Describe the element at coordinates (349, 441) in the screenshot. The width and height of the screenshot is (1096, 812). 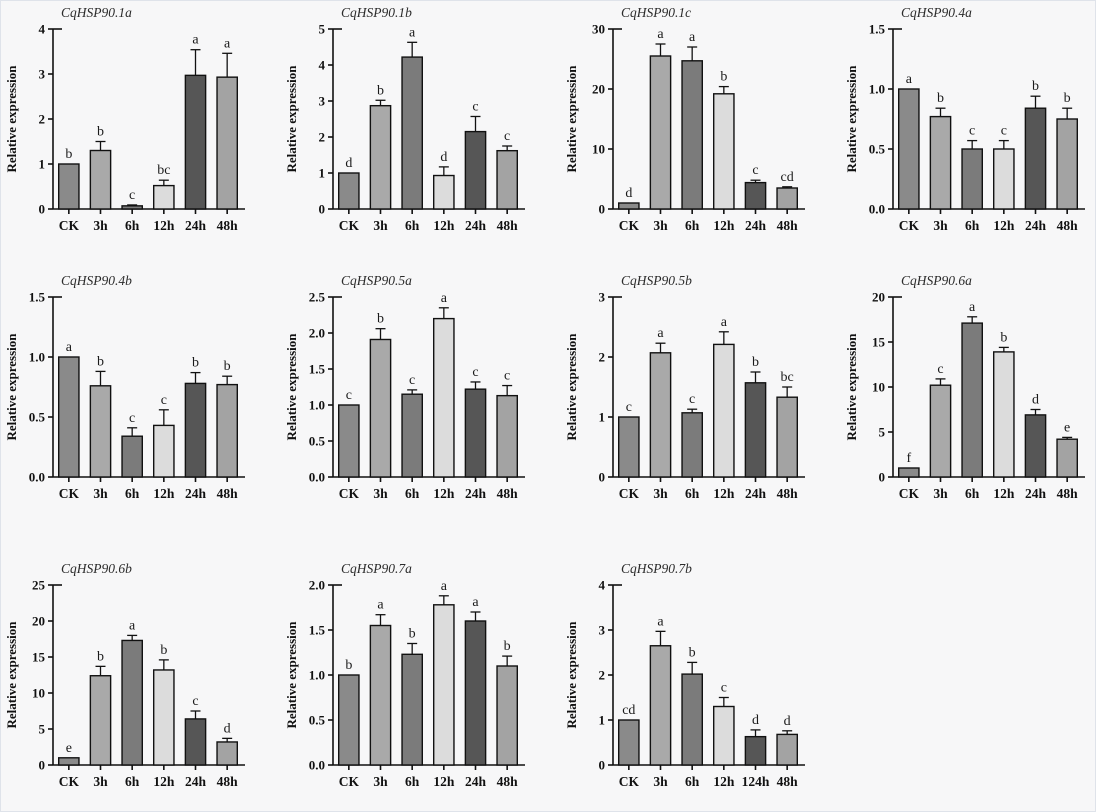
I see `bar-CK` at that location.